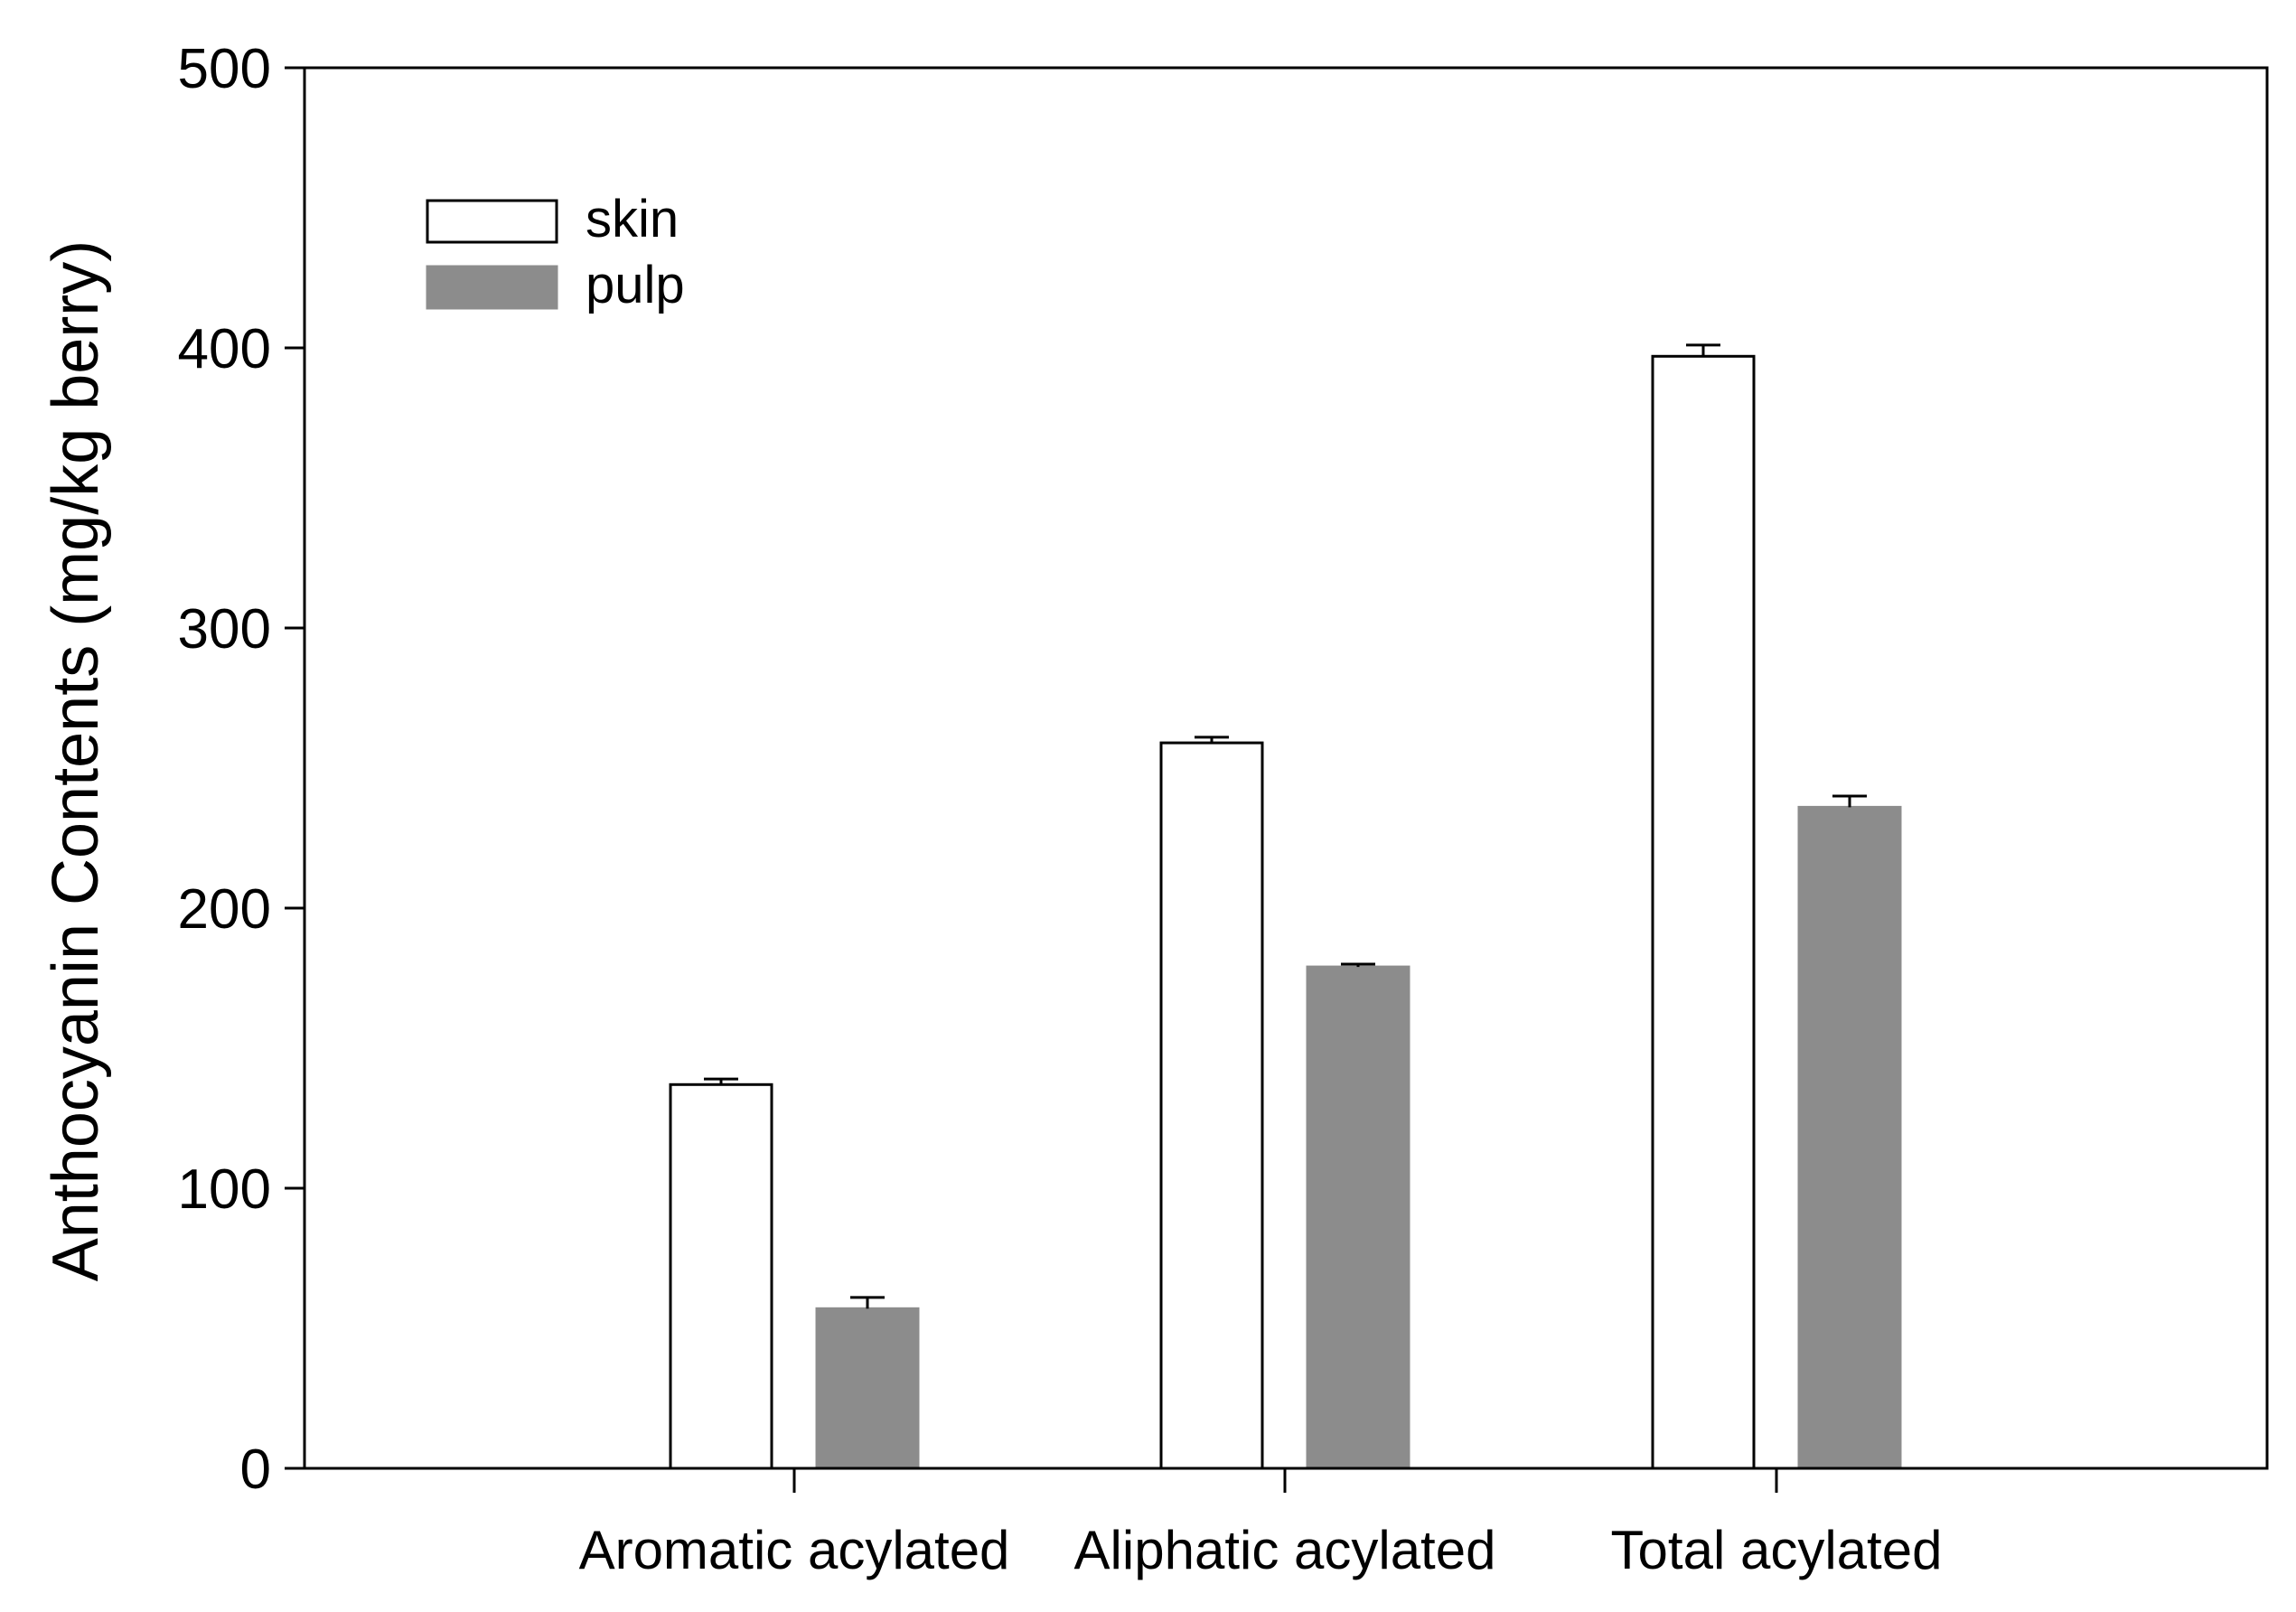  Describe the element at coordinates (224, 69) in the screenshot. I see `y-tick-label-5: 500` at that location.